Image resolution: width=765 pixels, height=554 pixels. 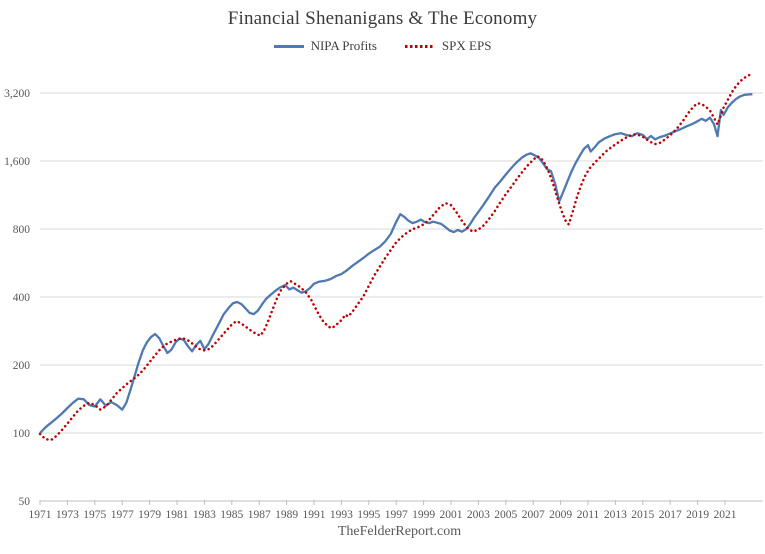 I want to click on legend-item-nipa-profits: NIPA Profits, so click(x=325, y=46).